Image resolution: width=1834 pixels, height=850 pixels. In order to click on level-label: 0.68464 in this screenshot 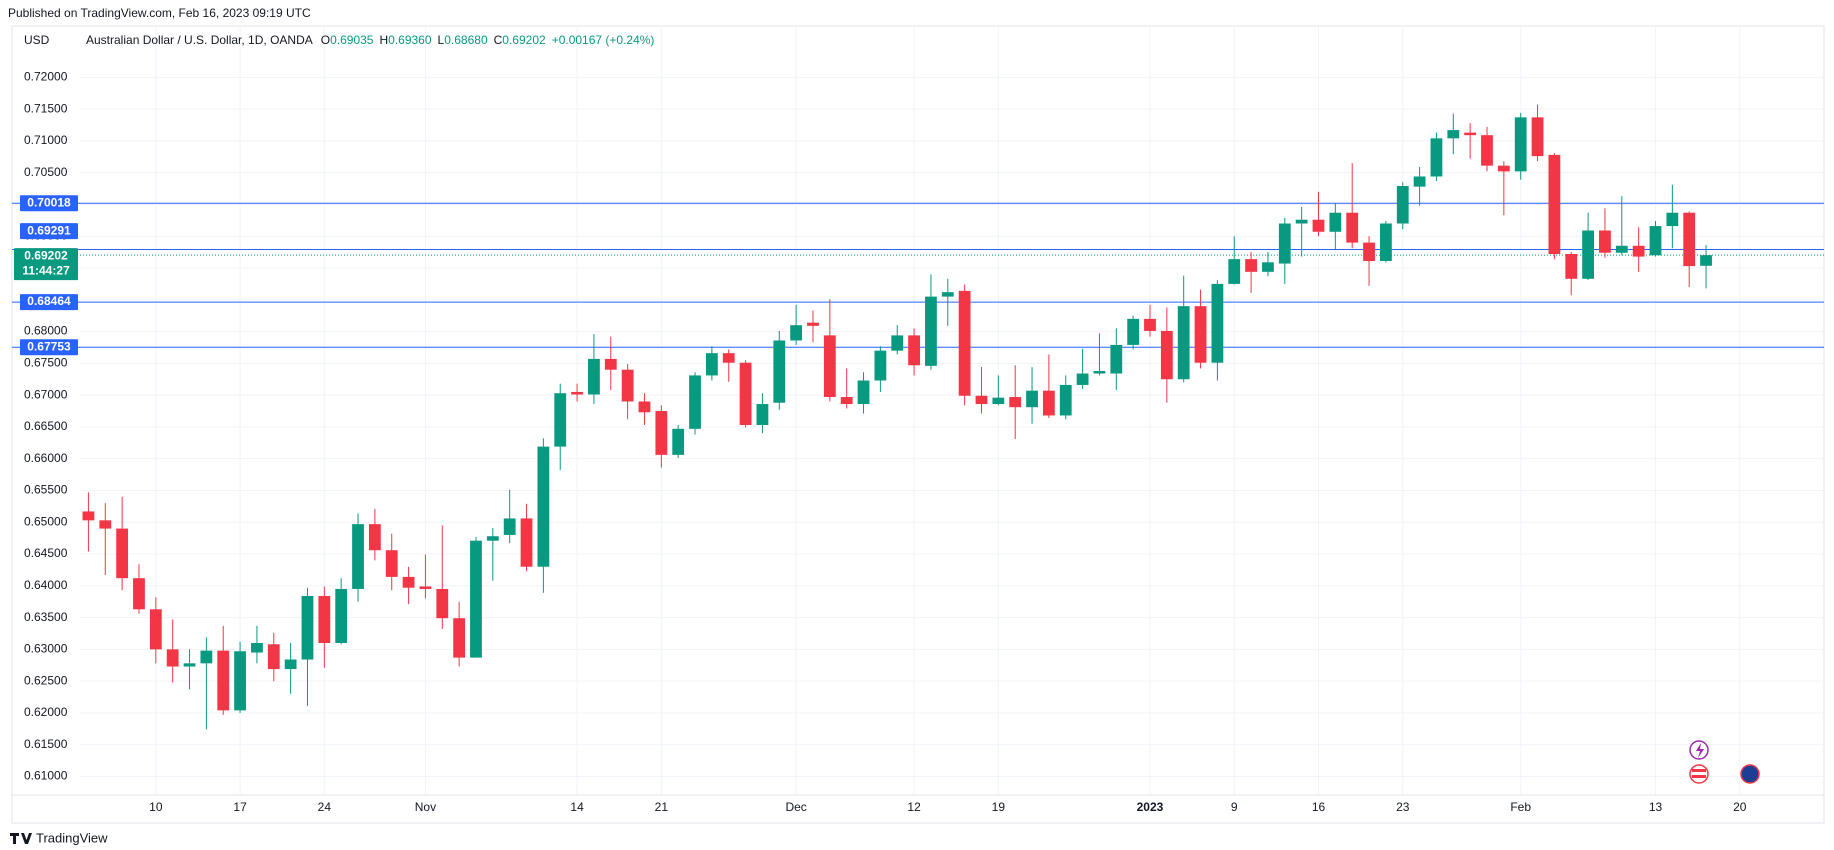, I will do `click(49, 301)`.